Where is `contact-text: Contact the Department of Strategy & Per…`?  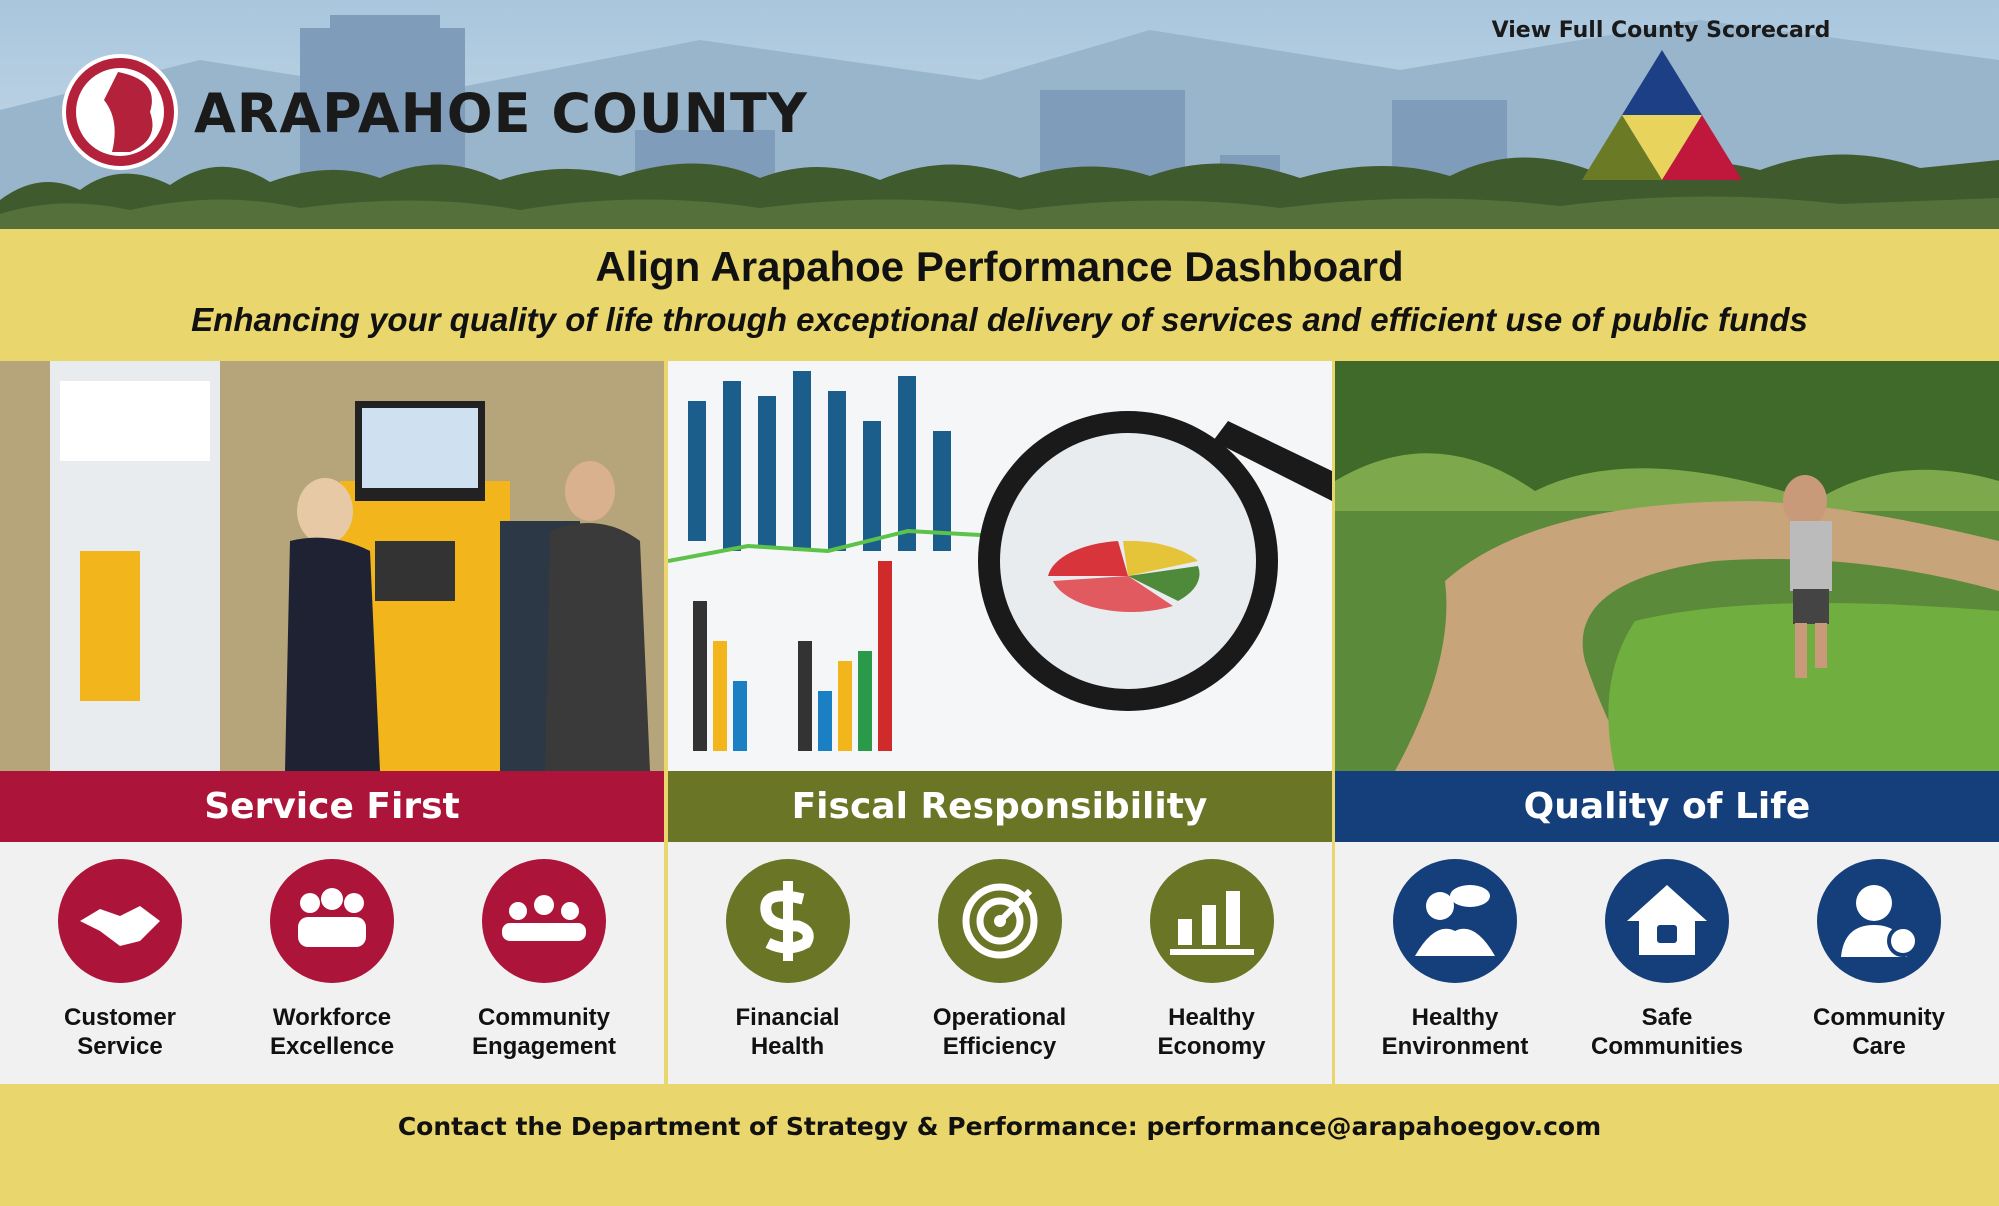
contact-text: Contact the Department of Strategy & Per… is located at coordinates (999, 1126).